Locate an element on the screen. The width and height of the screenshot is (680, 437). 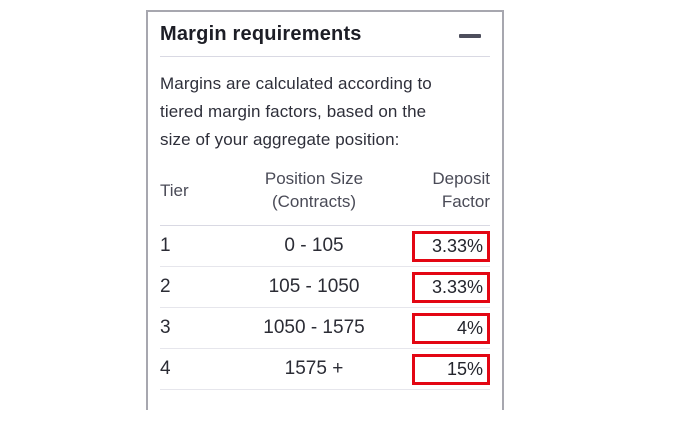
panel-title: Margin requirements is located at coordinates (261, 34).